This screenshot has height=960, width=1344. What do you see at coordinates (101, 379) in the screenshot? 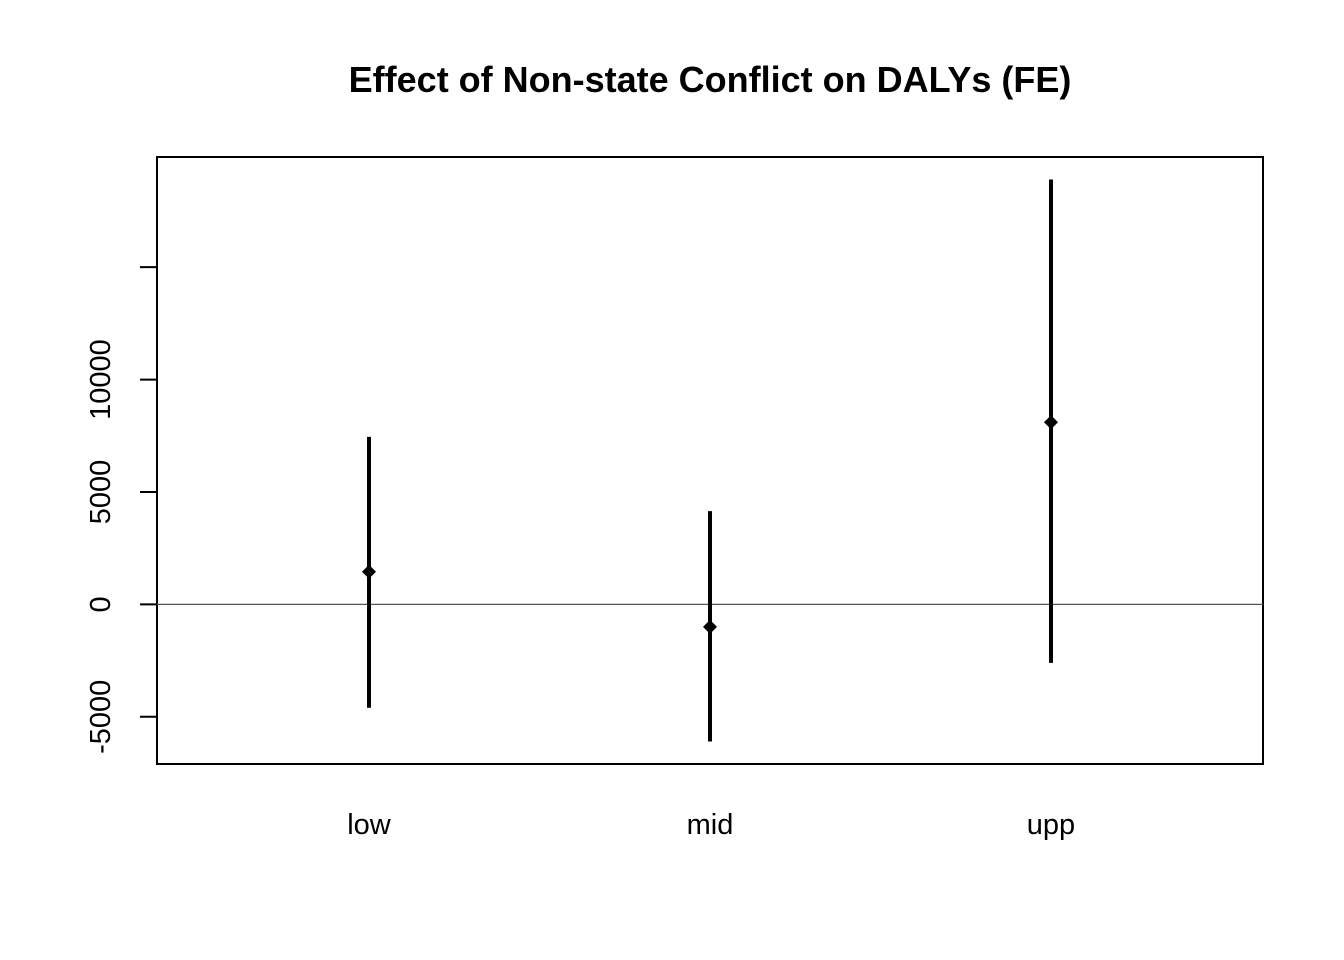
I see `y-tick-label: 10000` at bounding box center [101, 379].